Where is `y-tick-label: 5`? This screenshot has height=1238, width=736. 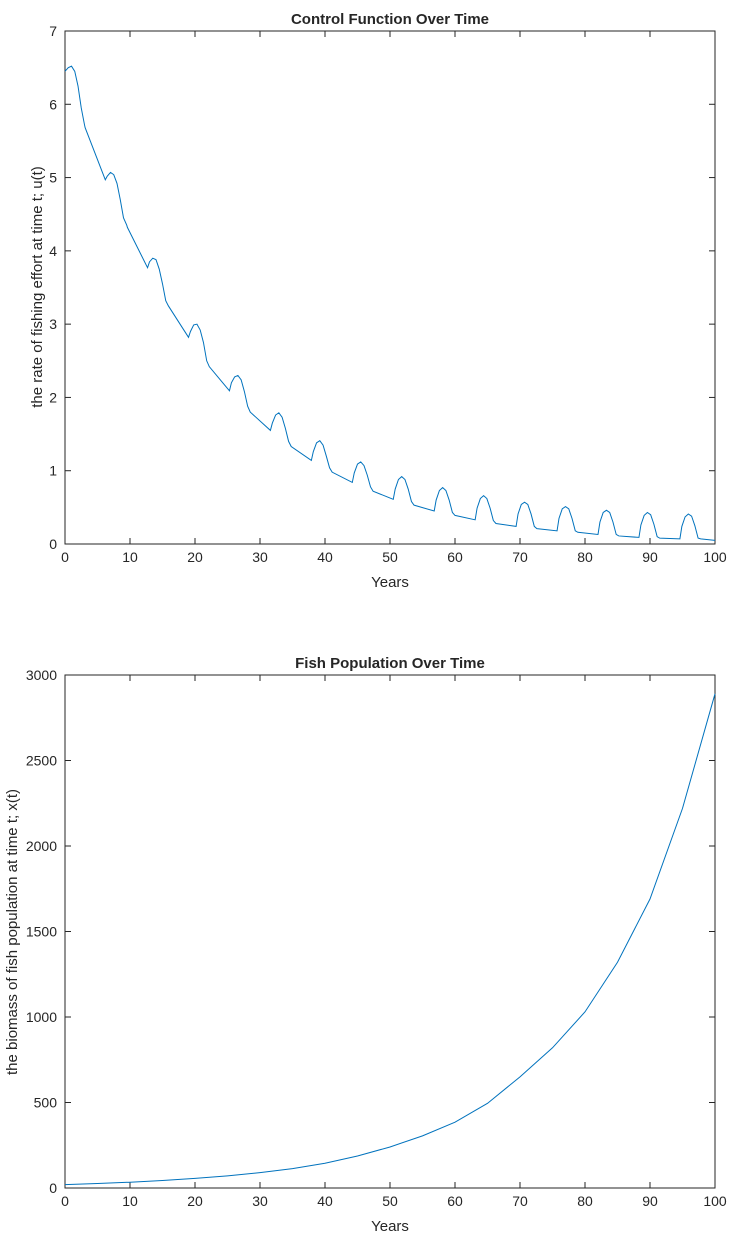 y-tick-label: 5 is located at coordinates (53, 178).